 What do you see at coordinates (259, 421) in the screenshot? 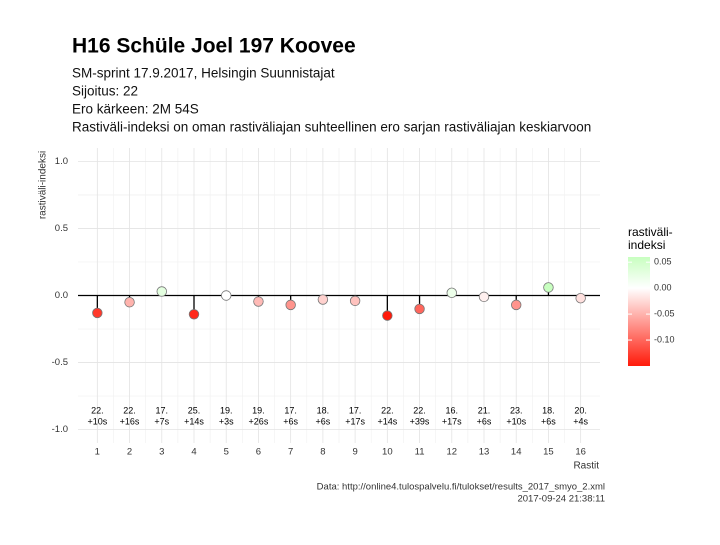
I see `split-label: +26s` at bounding box center [259, 421].